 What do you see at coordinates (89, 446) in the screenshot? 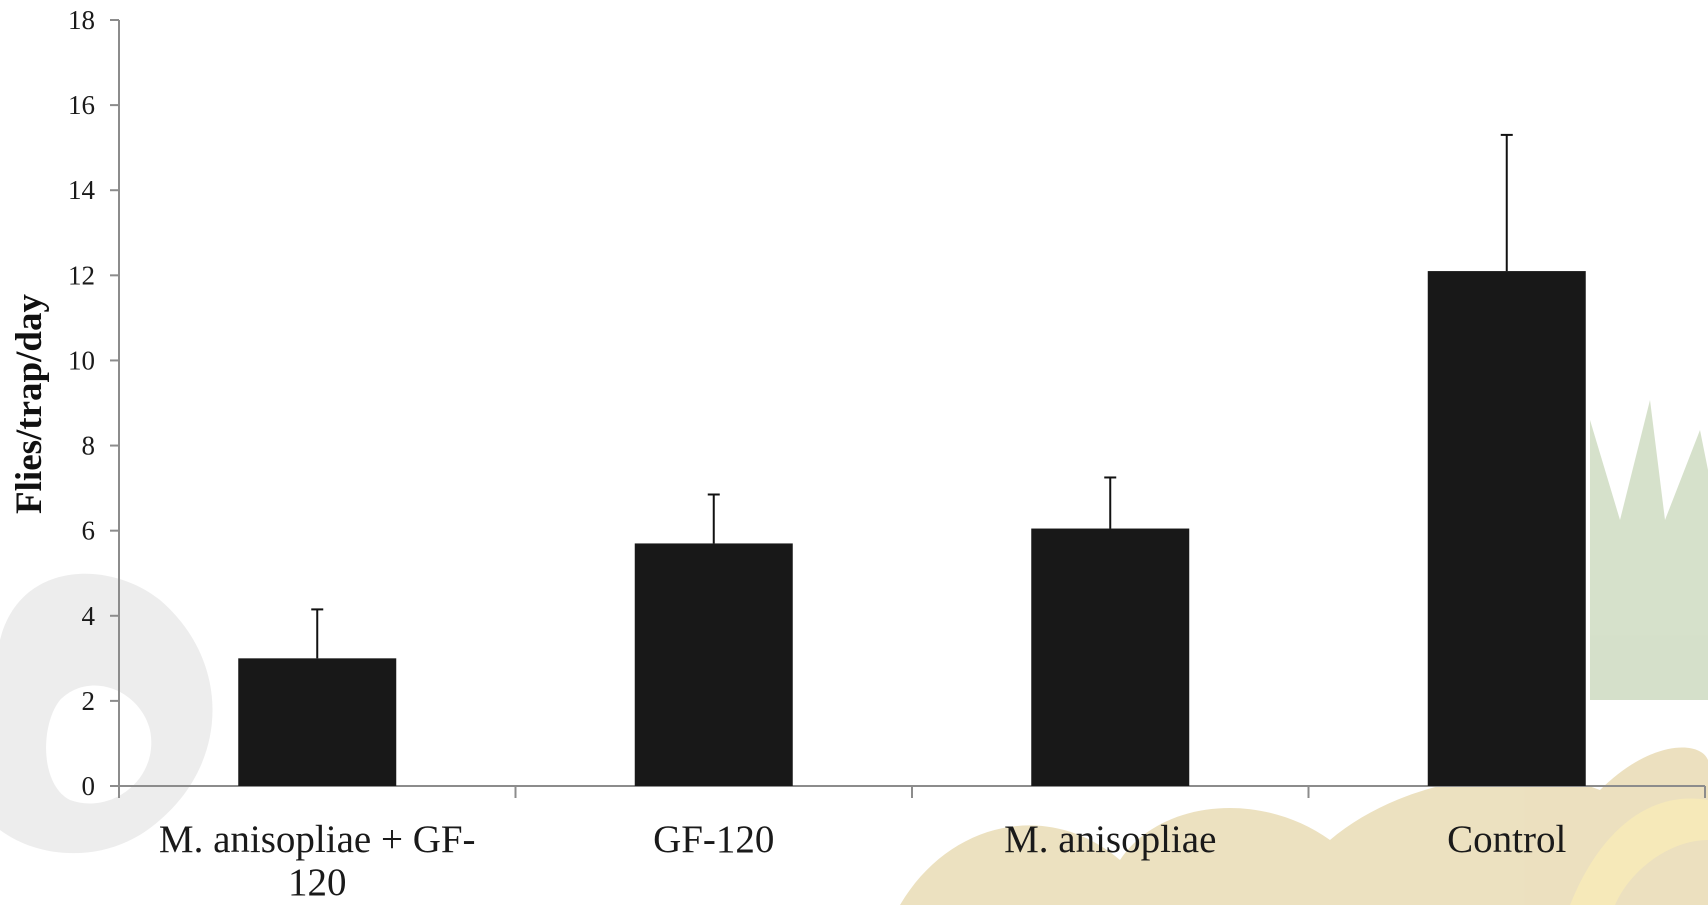
I see `y-tick-label: 8` at bounding box center [89, 446].